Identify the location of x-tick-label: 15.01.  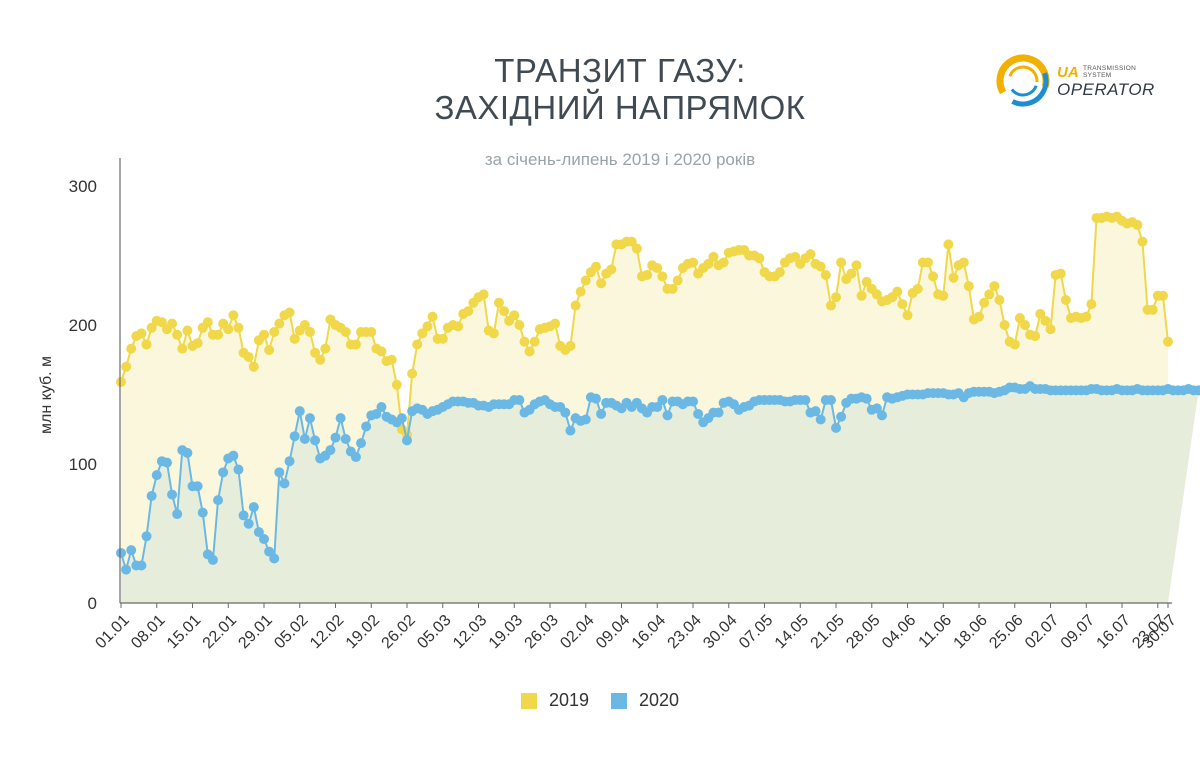
(184, 632).